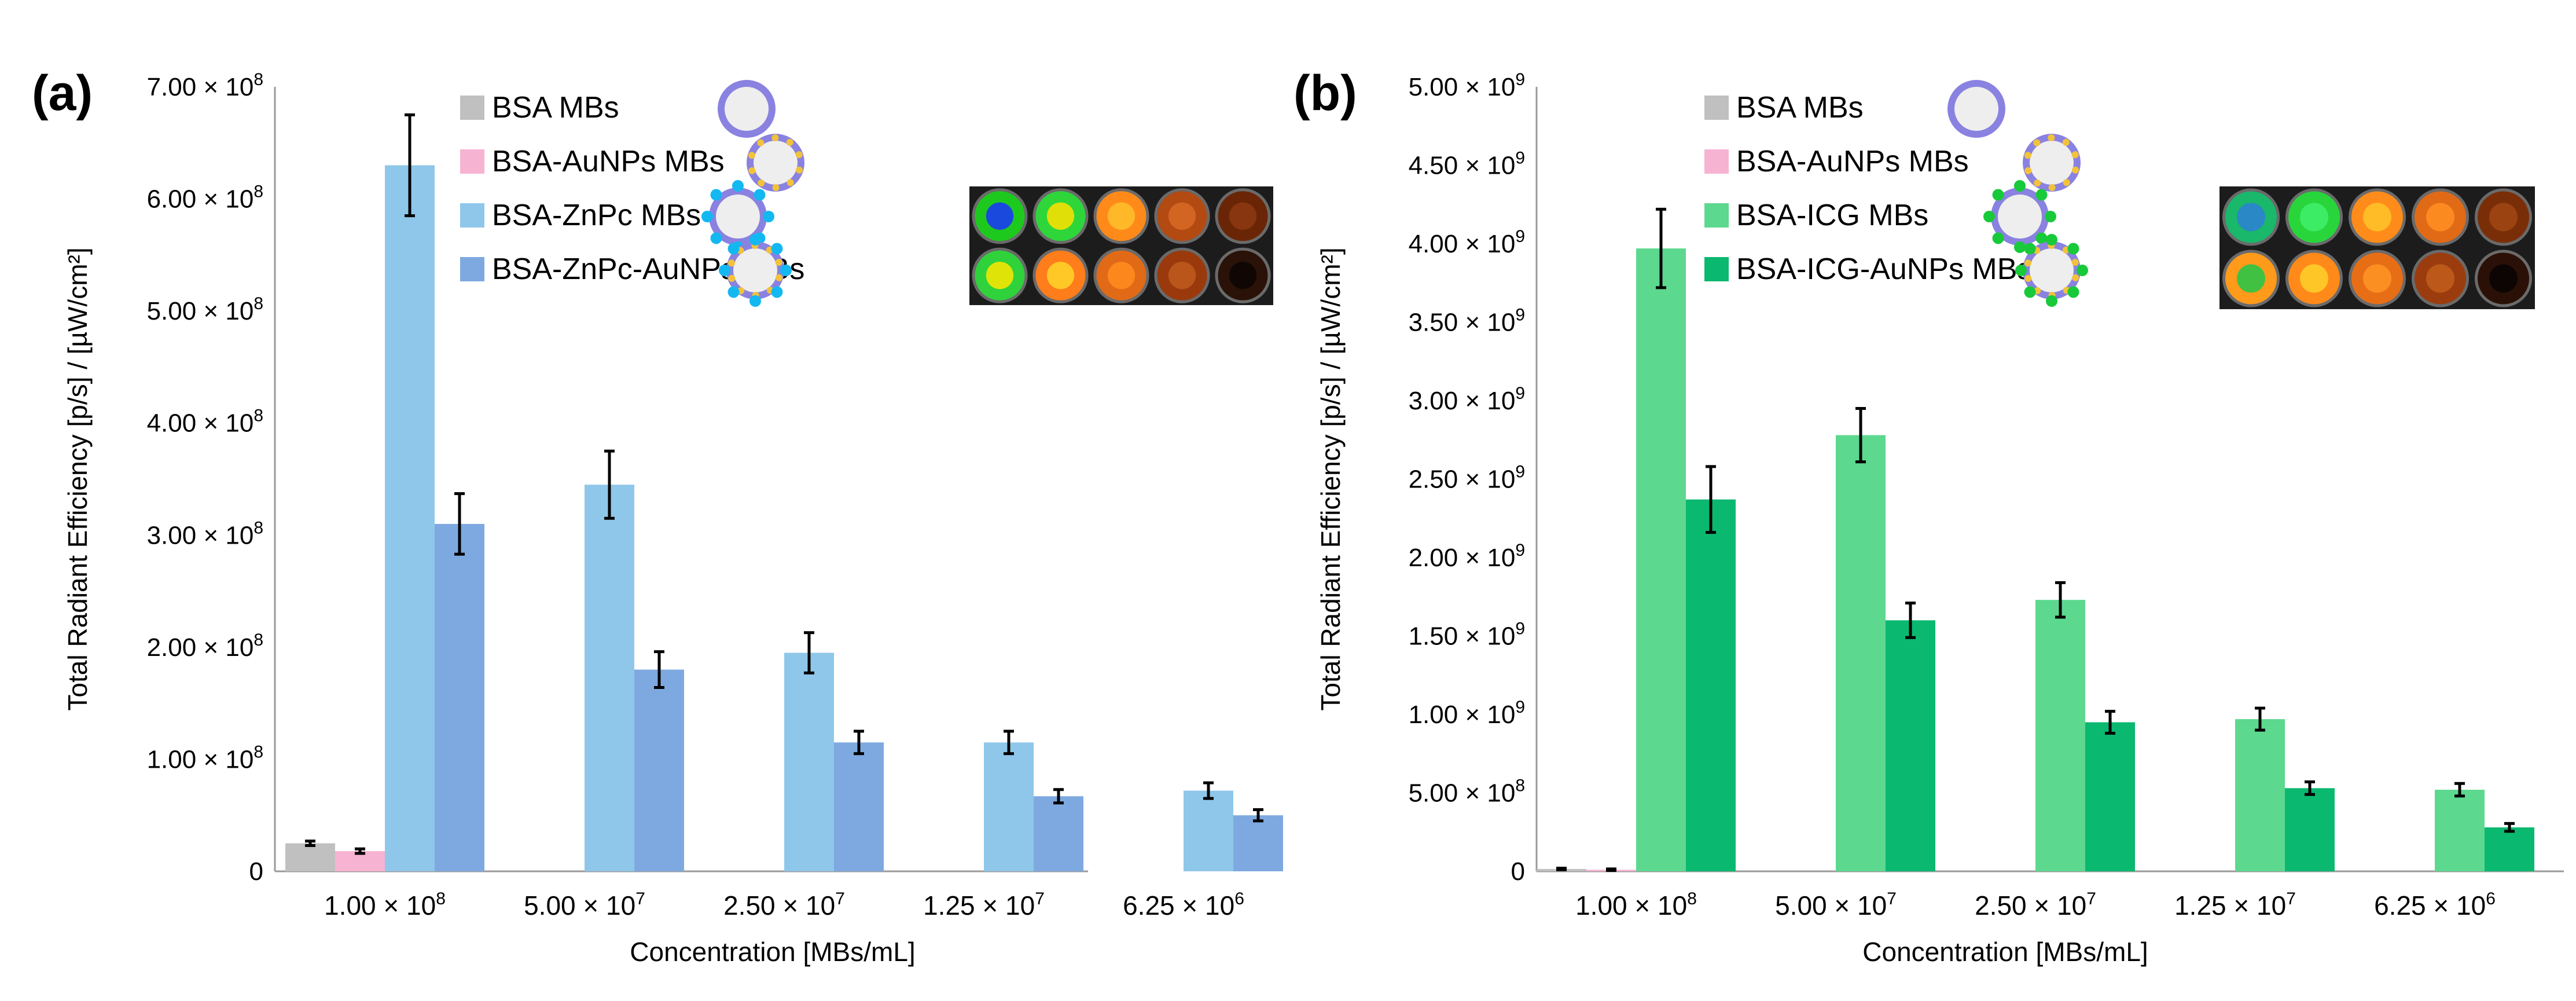 This screenshot has height=1001, width=2576. Describe the element at coordinates (596, 216) in the screenshot. I see `legend-label: BSA-ZnPc MBs` at that location.